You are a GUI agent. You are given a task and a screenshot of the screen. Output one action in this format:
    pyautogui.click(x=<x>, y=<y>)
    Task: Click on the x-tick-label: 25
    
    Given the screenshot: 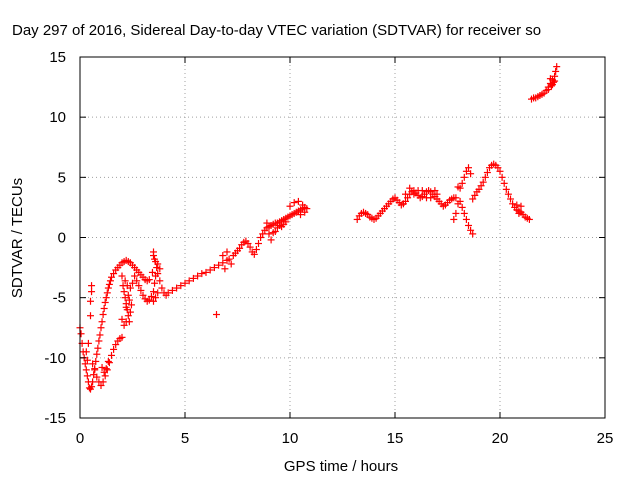 What is the action you would take?
    pyautogui.click(x=605, y=438)
    